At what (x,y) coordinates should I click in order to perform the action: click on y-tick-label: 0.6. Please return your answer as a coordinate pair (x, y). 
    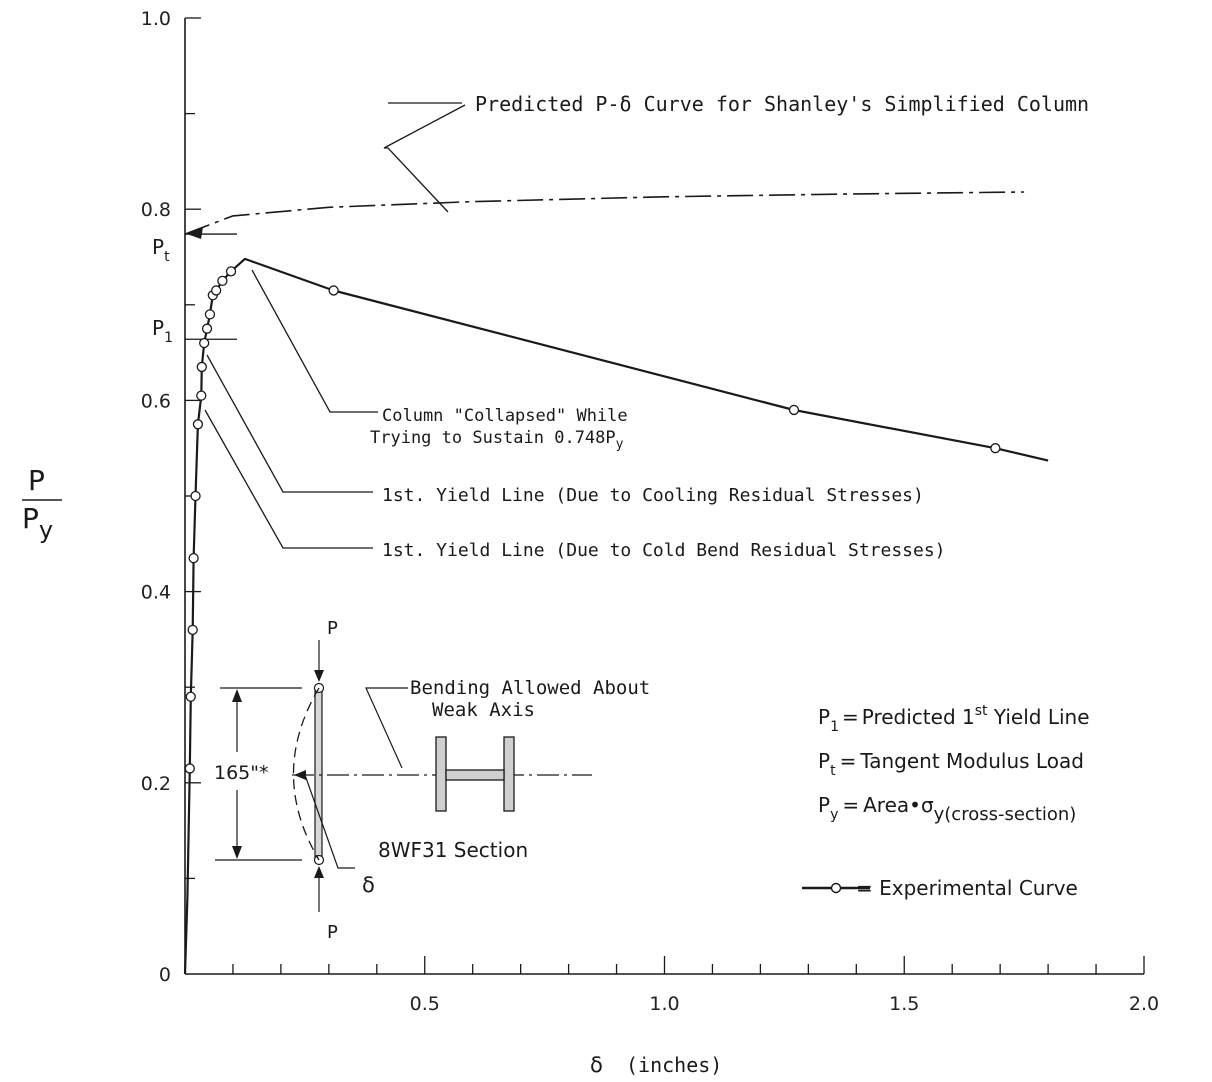
    Looking at the image, I should click on (156, 401).